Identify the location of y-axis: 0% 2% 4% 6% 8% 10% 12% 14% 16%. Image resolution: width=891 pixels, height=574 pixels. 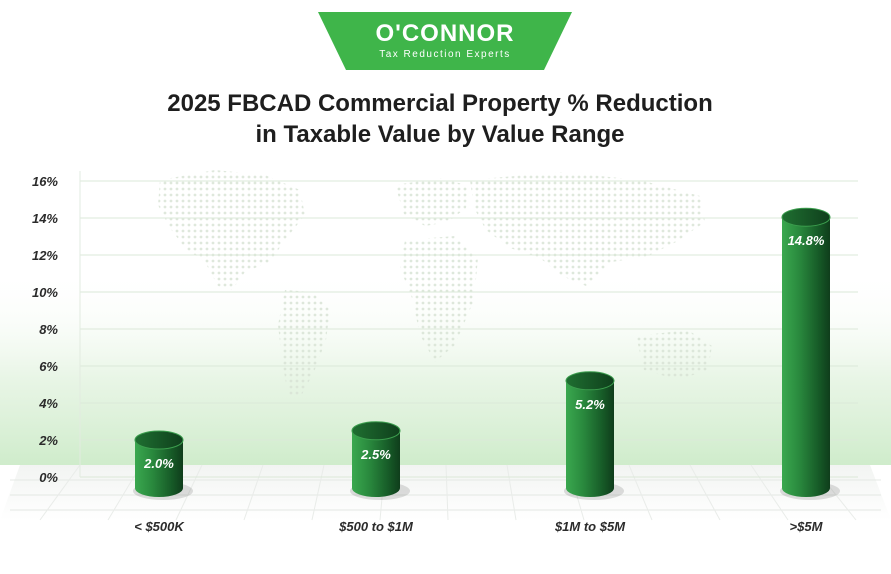
(45, 329).